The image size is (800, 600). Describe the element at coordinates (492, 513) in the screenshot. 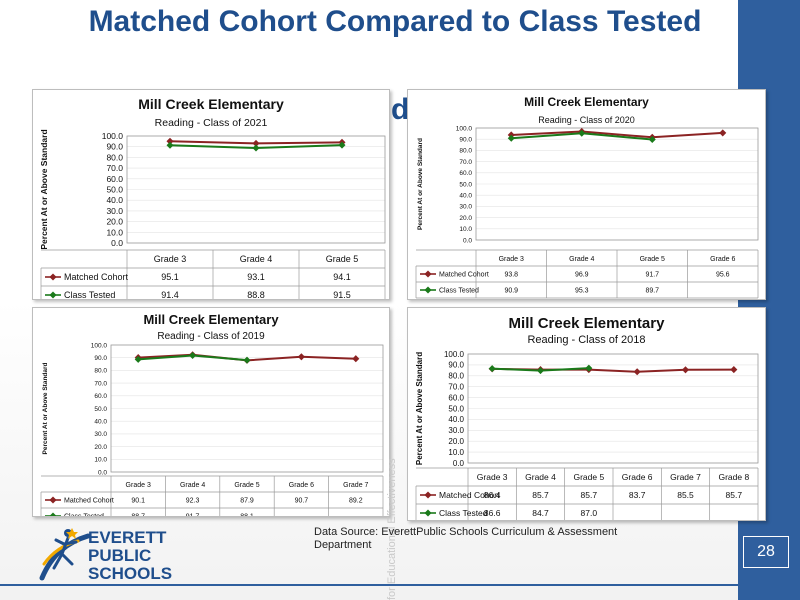

I see `data-table-value: 86.6` at that location.